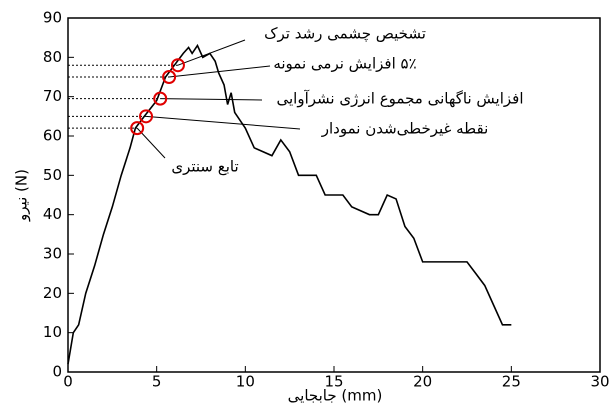 Image resolution: width=610 pixels, height=405 pixels. What do you see at coordinates (52, 214) in the screenshot?
I see `y-tick-label: 40` at bounding box center [52, 214].